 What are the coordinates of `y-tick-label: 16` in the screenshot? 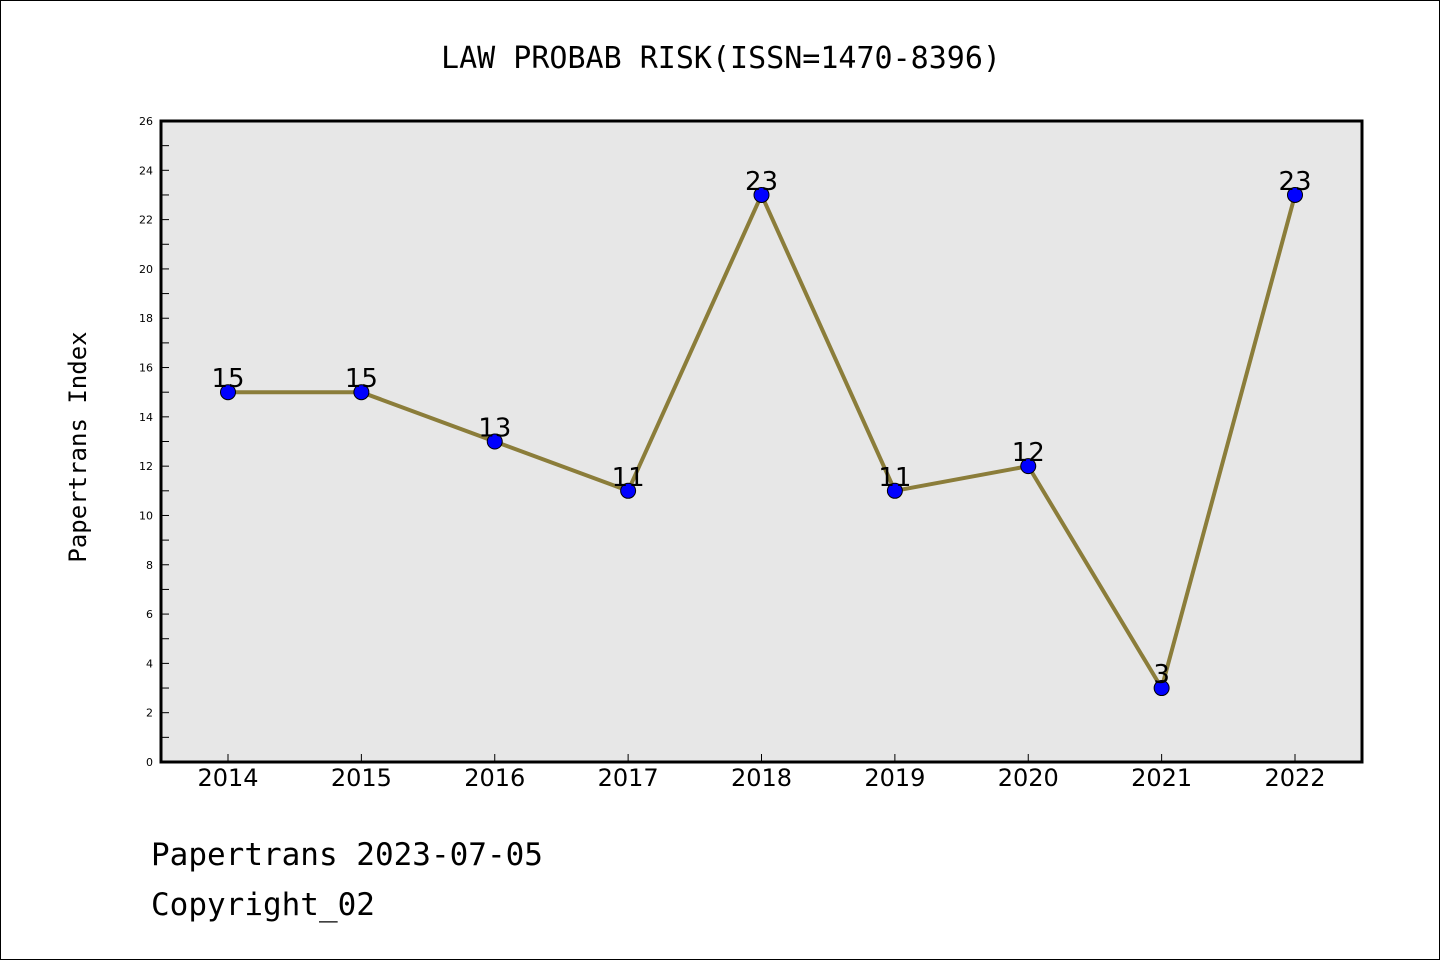 It's located at (146, 368).